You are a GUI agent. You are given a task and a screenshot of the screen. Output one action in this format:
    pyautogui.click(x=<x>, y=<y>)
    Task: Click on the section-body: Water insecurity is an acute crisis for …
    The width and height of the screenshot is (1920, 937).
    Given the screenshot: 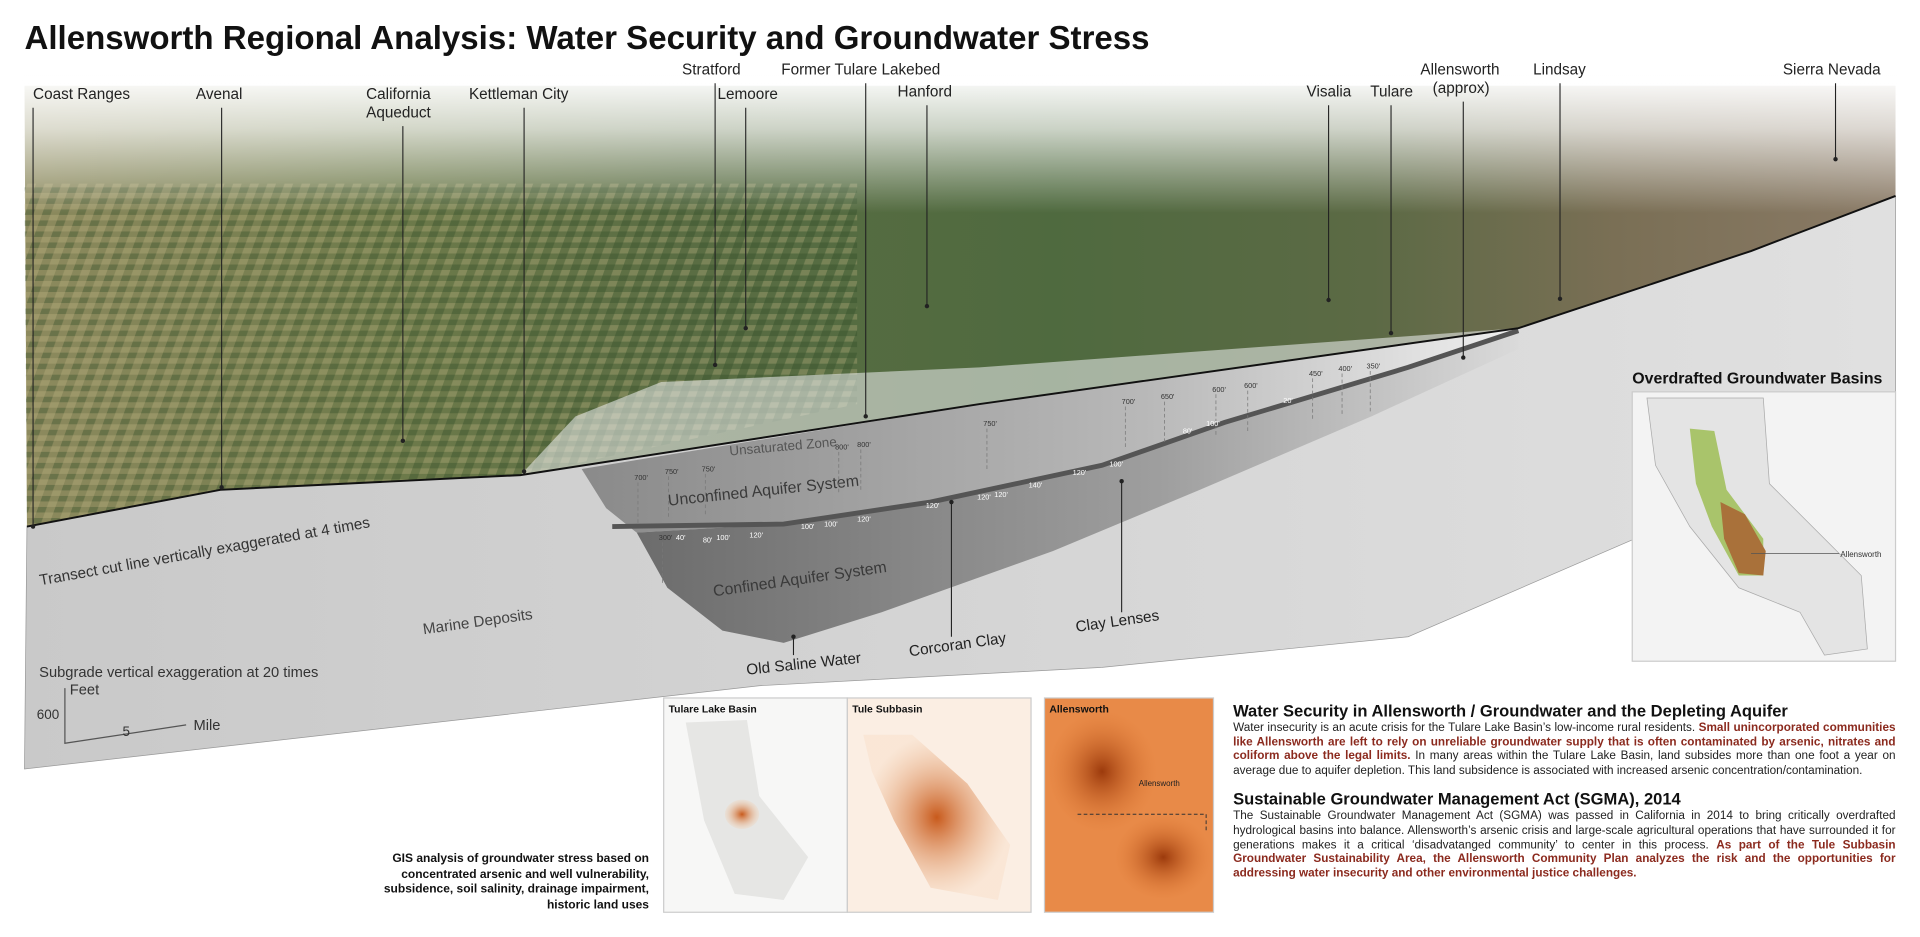 What is the action you would take?
    pyautogui.click(x=1564, y=749)
    